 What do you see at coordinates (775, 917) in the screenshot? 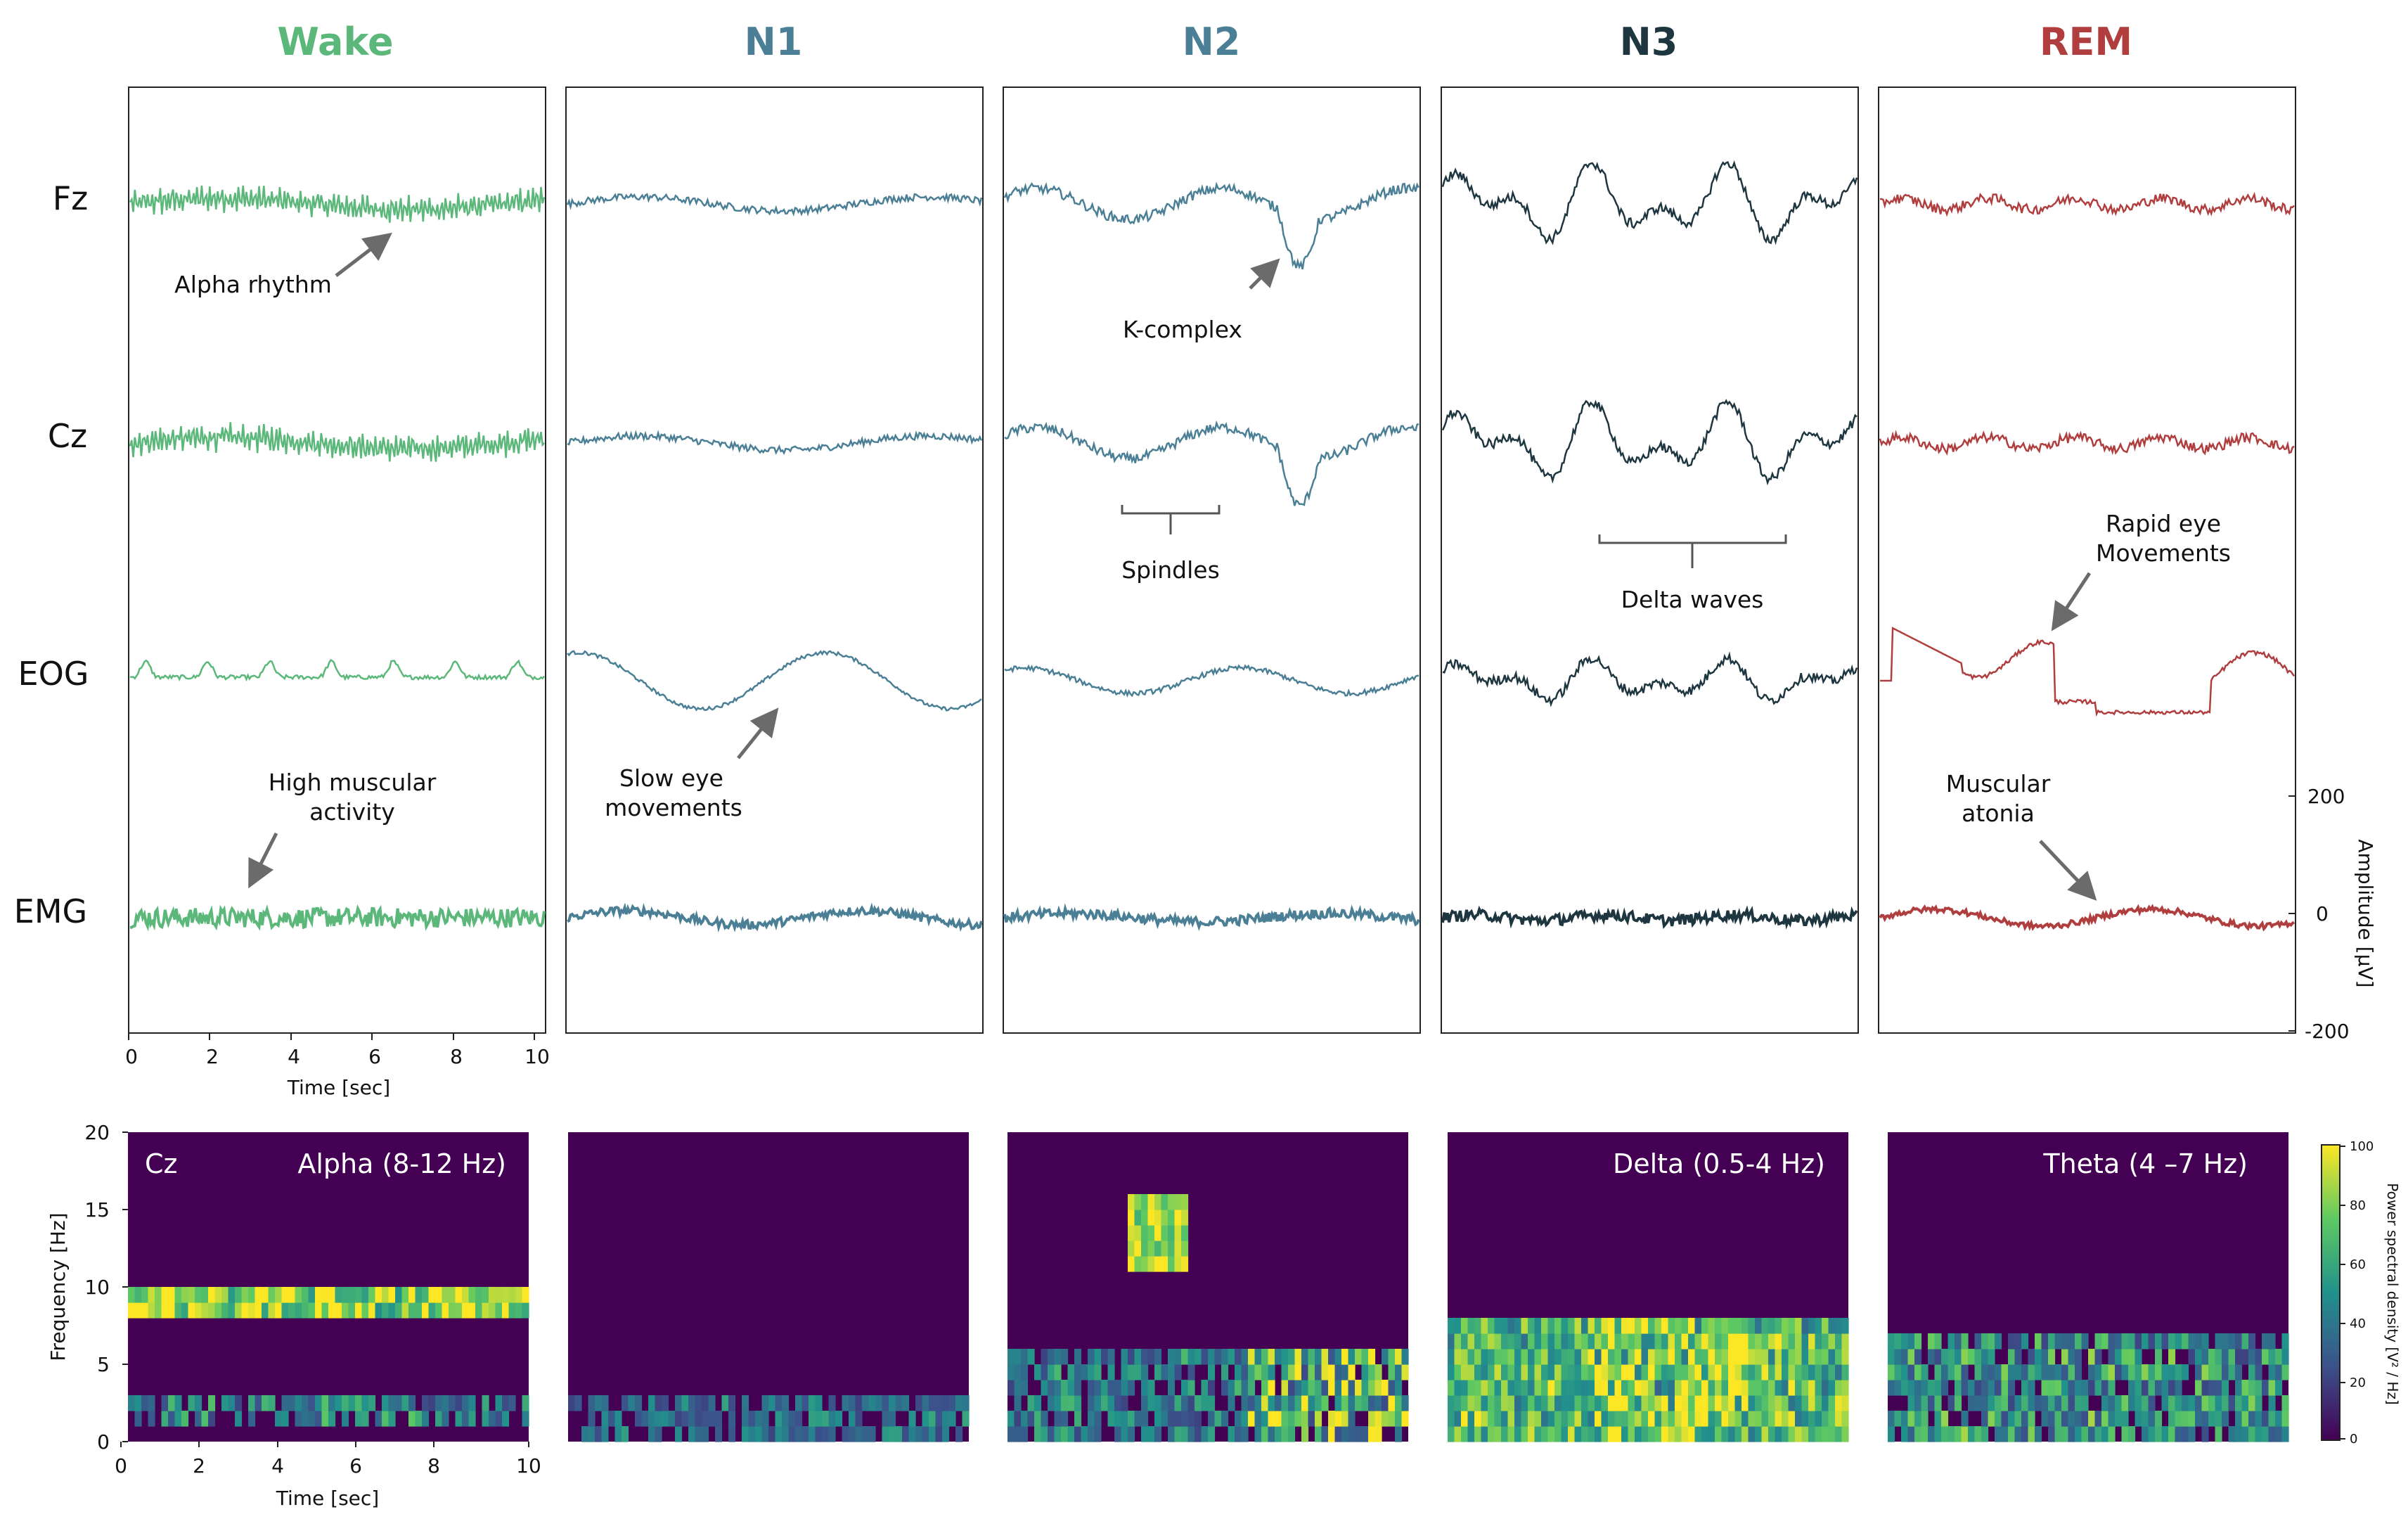
I see `trace-n1-emg` at bounding box center [775, 917].